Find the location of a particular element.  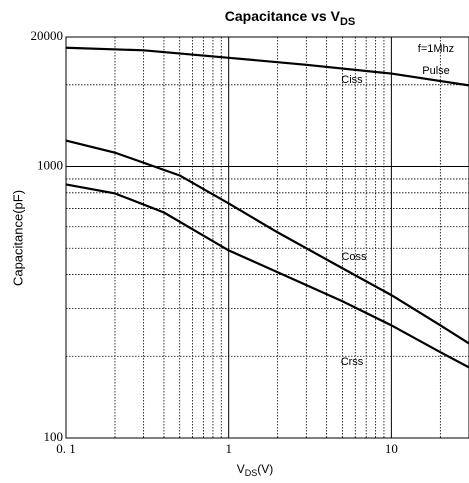

y-tick-label: 100 is located at coordinates (54, 436).